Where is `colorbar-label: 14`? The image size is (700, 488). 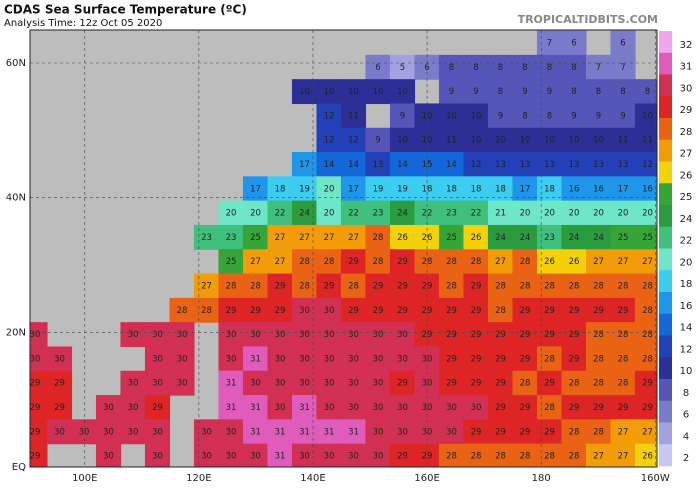 colorbar-label: 14 is located at coordinates (686, 328).